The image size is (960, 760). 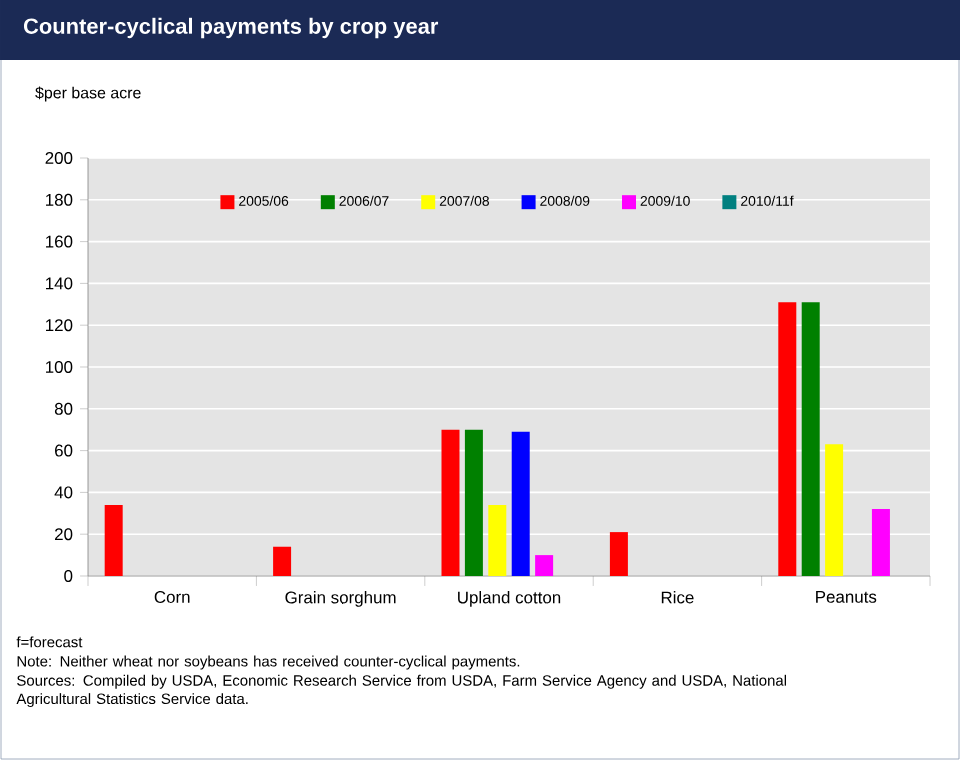 What do you see at coordinates (59, 367) in the screenshot?
I see `y-tick-label: 100` at bounding box center [59, 367].